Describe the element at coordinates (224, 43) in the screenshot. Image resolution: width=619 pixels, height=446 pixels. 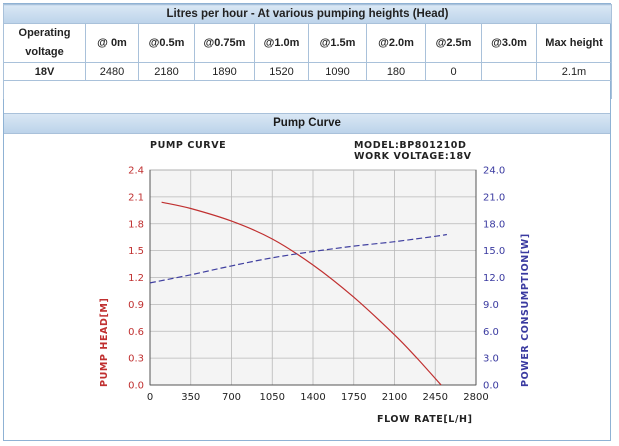
I see `column-header: @0.75m` at that location.